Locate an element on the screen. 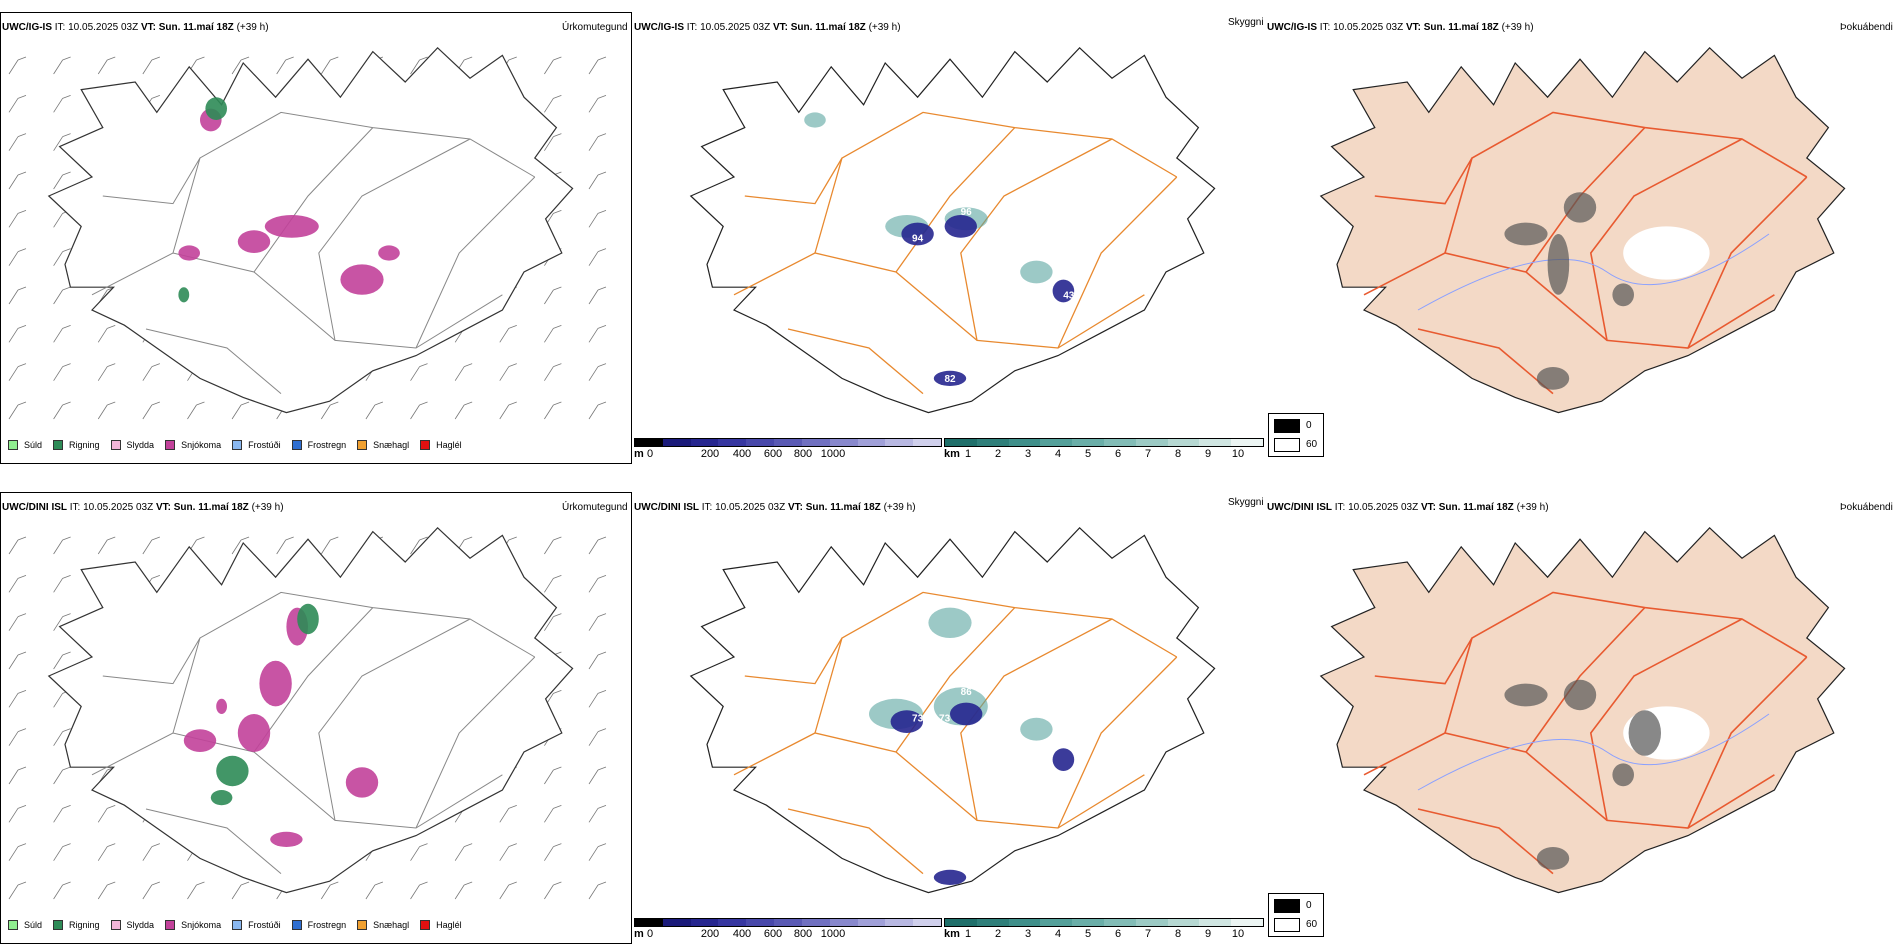  river-line is located at coordinates (1593, 272).